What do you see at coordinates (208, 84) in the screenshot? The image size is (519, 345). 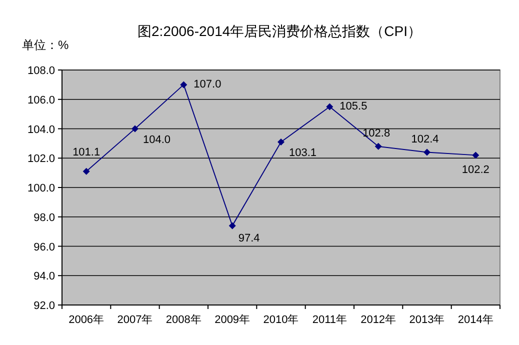 I see `data-label: 107.0` at bounding box center [208, 84].